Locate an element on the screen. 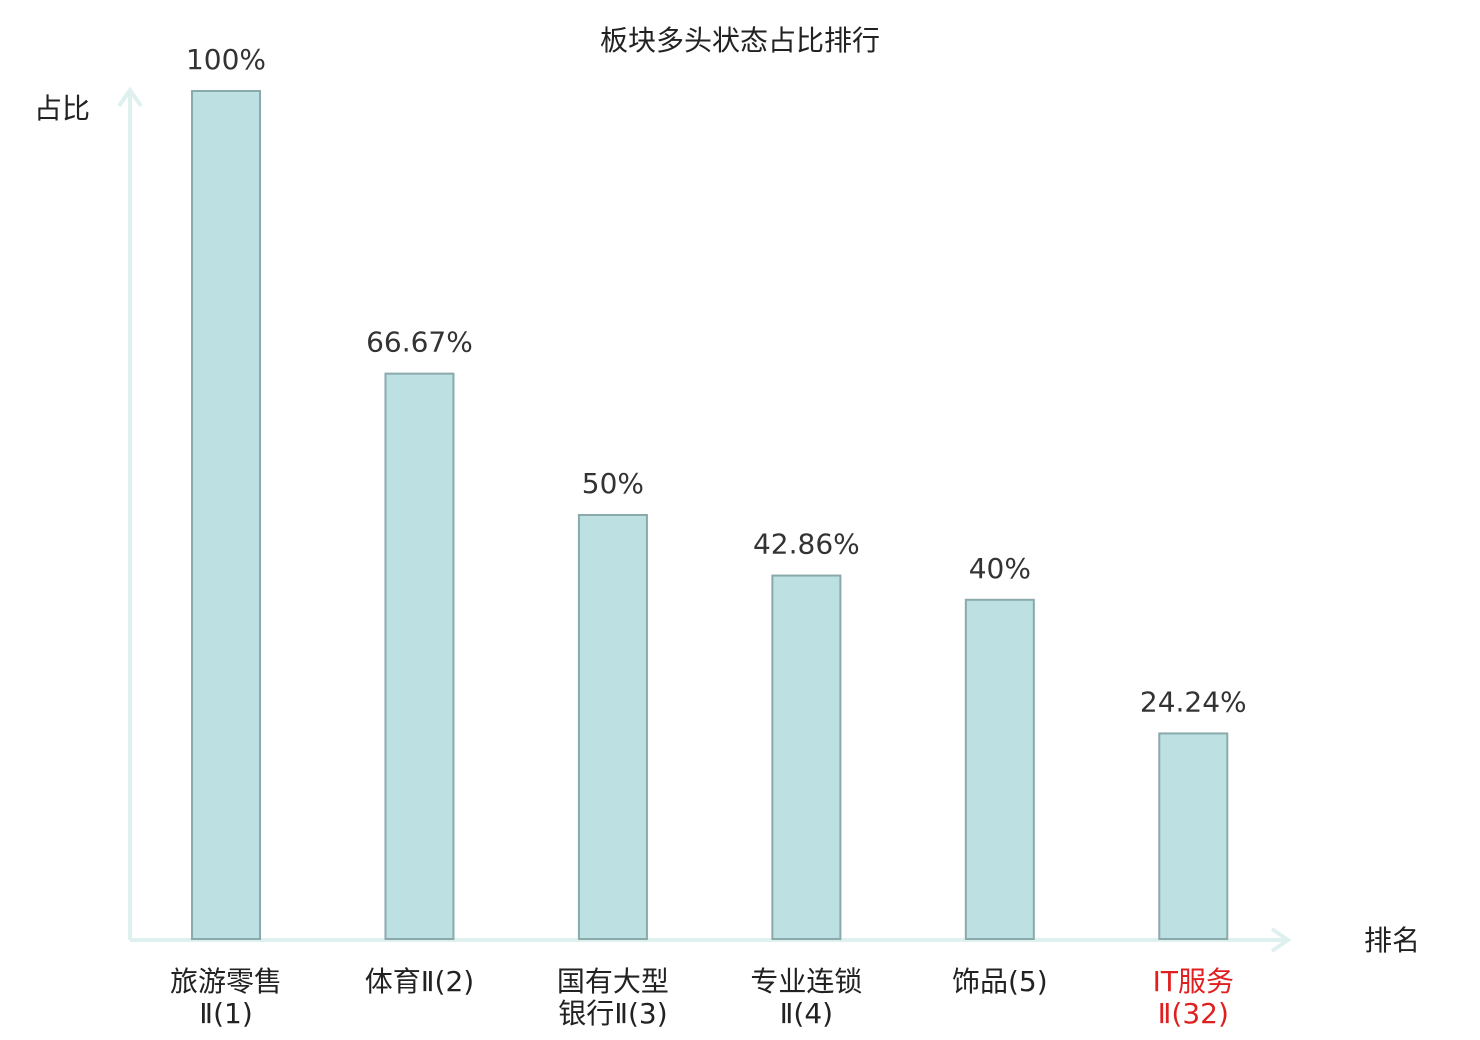 Image resolution: width=1480 pixels, height=1040 pixels. x-tick-label: Ⅱ(4) is located at coordinates (806, 1013).